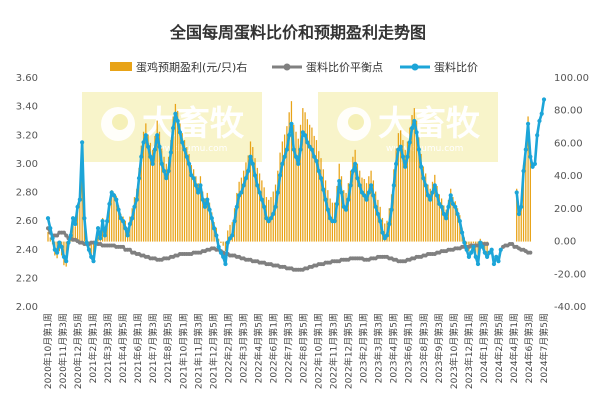 The width and height of the screenshot is (597, 413). What do you see at coordinates (294, 67) in the screenshot?
I see `legend: 蛋鸡预期盈利(元/只)右 蛋料比价平衡点 蛋料比价` at bounding box center [294, 67].